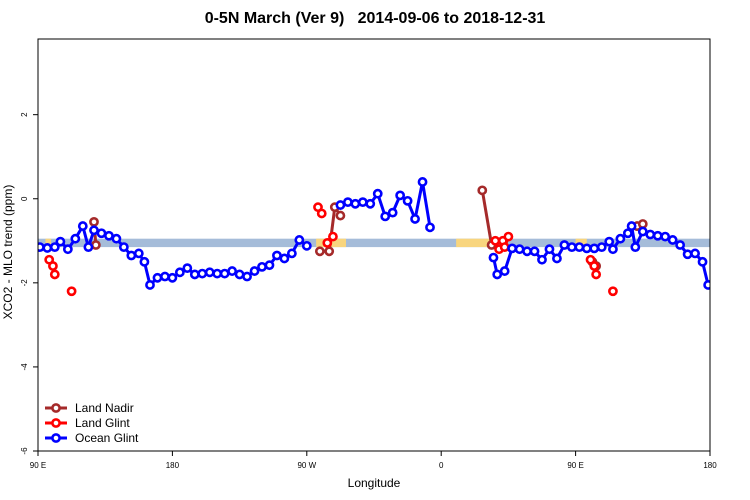 This screenshot has width=750, height=500. I want to click on reference-band-rect, so click(374, 243).